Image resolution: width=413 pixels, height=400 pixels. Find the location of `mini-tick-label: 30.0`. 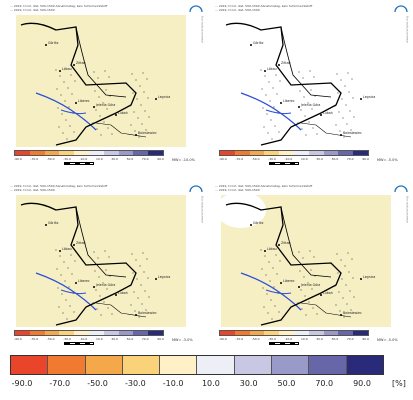

mini-tick-label: 30.0 is located at coordinates (114, 339).